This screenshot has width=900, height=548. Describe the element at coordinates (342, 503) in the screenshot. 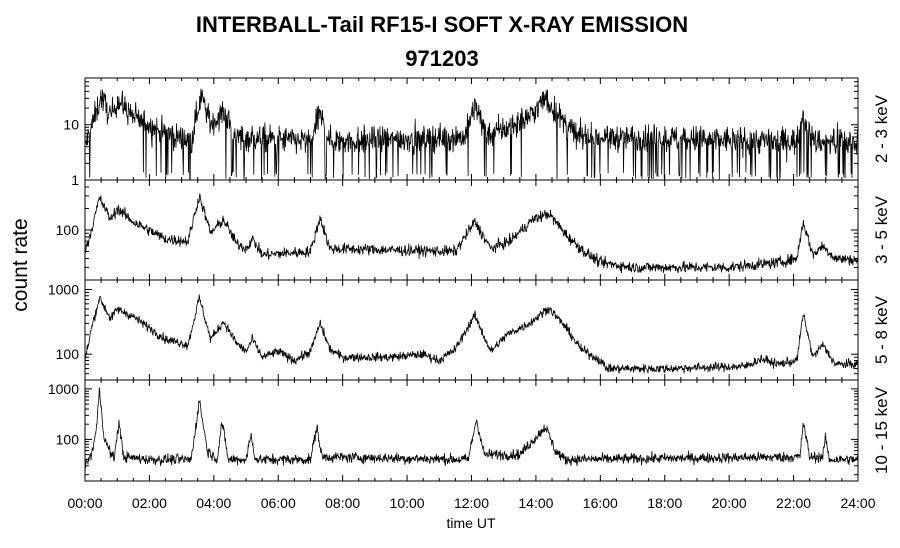

I see `x-tick-label: 08:00` at that location.